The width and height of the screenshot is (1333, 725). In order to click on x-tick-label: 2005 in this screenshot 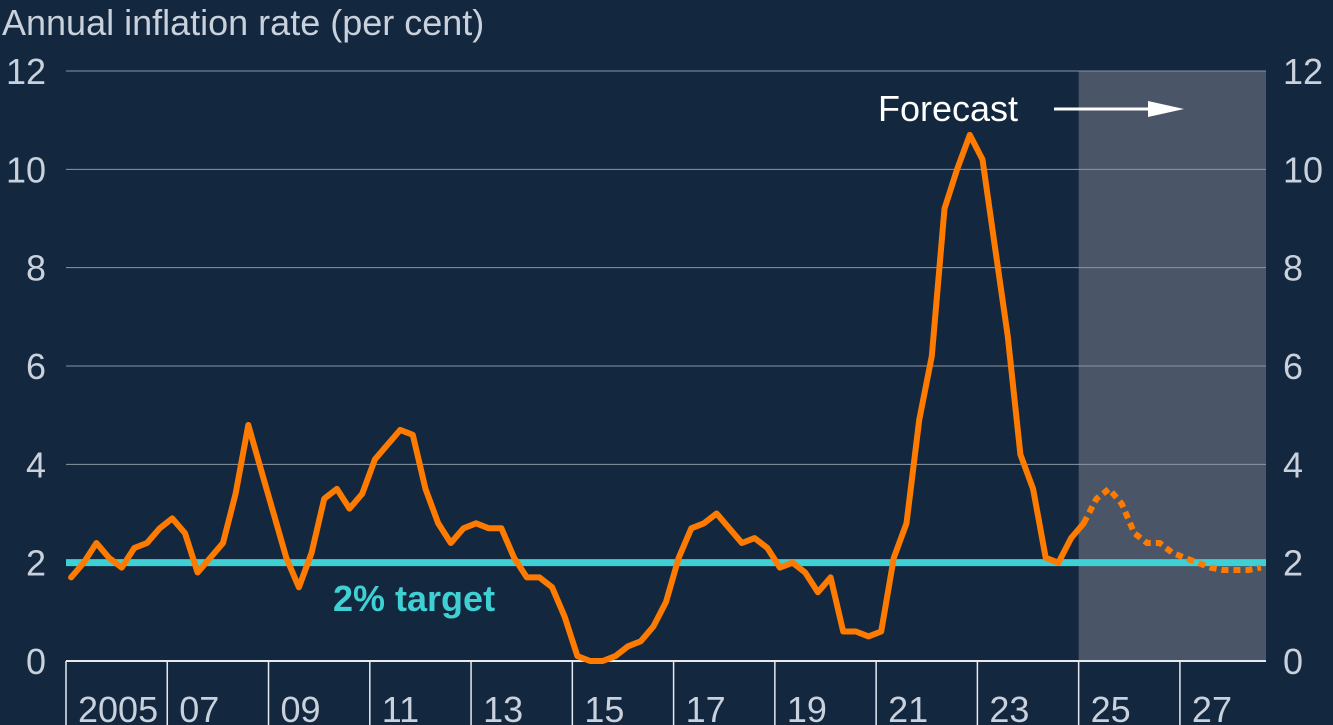, I will do `click(118, 707)`.